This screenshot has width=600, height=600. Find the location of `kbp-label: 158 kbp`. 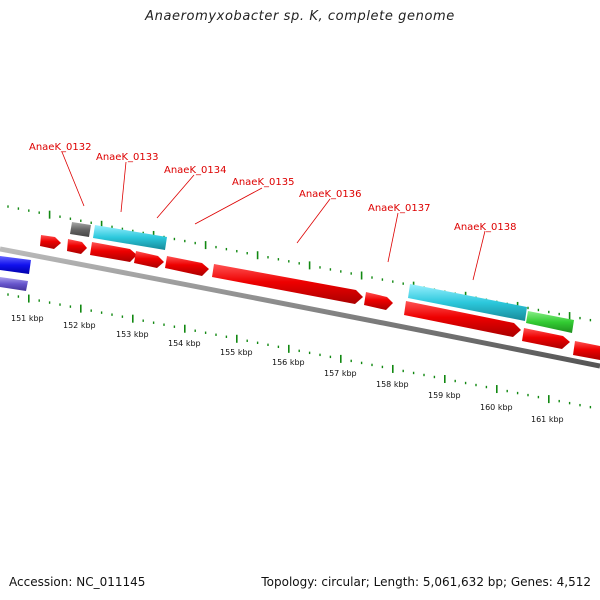

kbp-label: 158 kbp is located at coordinates (392, 384).